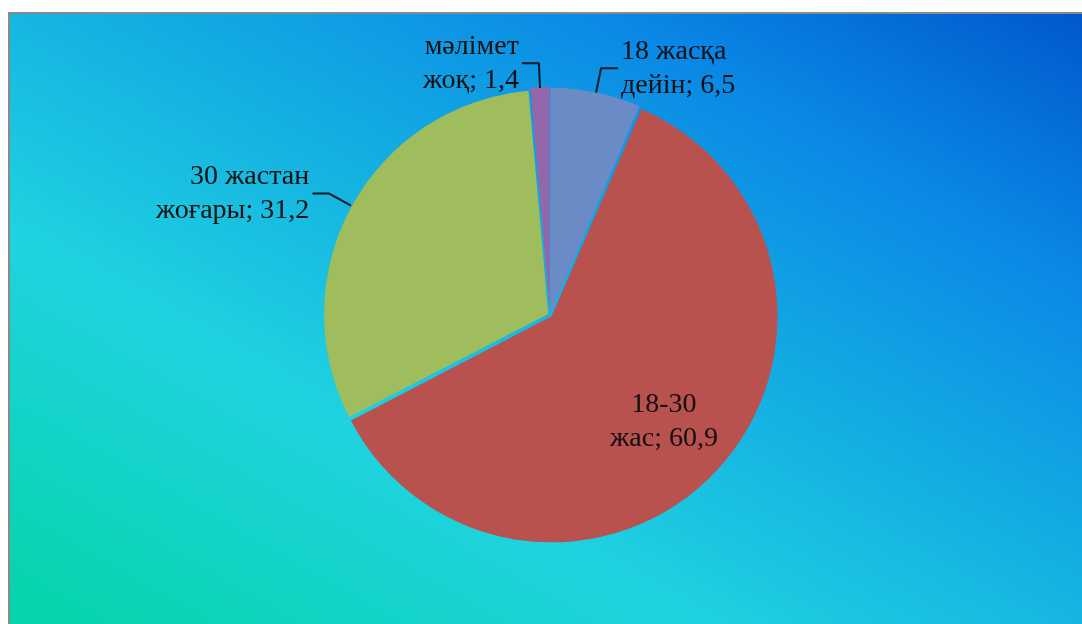 This screenshot has height=624, width=1082. What do you see at coordinates (663, 419) in the screenshot?
I see `slice-label: 18-30 жас; 60,9` at bounding box center [663, 419].